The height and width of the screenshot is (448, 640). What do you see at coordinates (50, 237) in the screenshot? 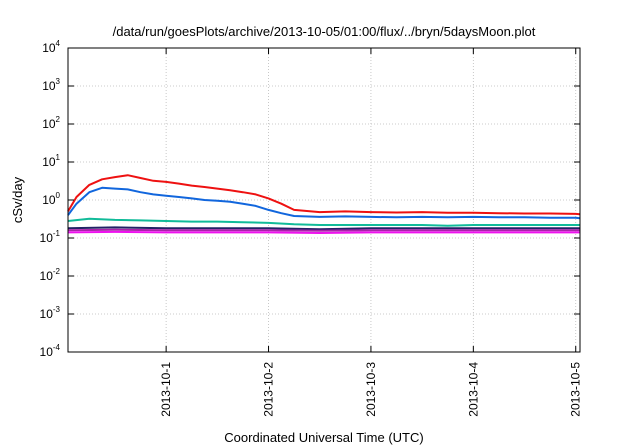
I see `y-tick-label: 10⁻¹` at bounding box center [50, 237].